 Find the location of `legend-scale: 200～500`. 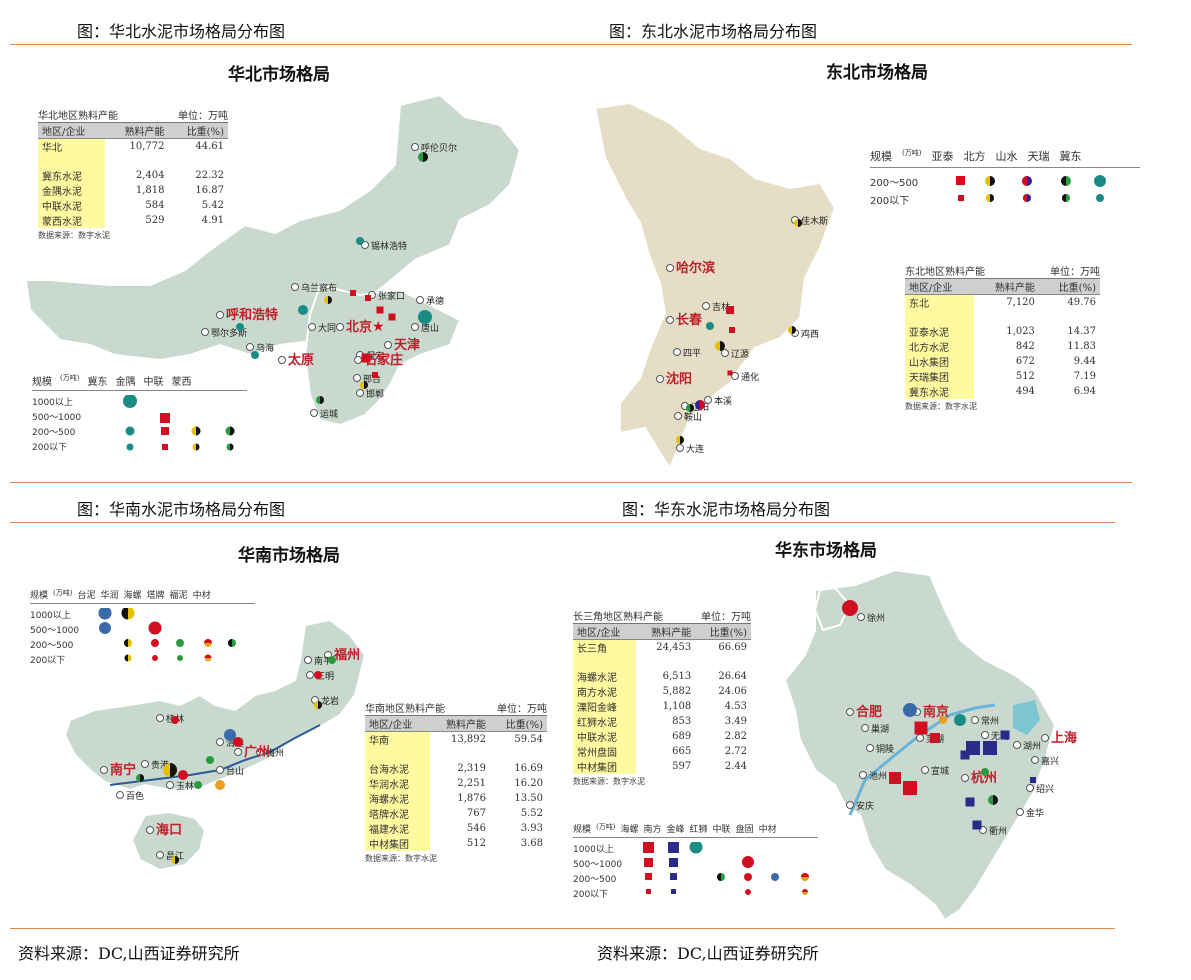

legend-scale: 200～500 is located at coordinates (52, 646).